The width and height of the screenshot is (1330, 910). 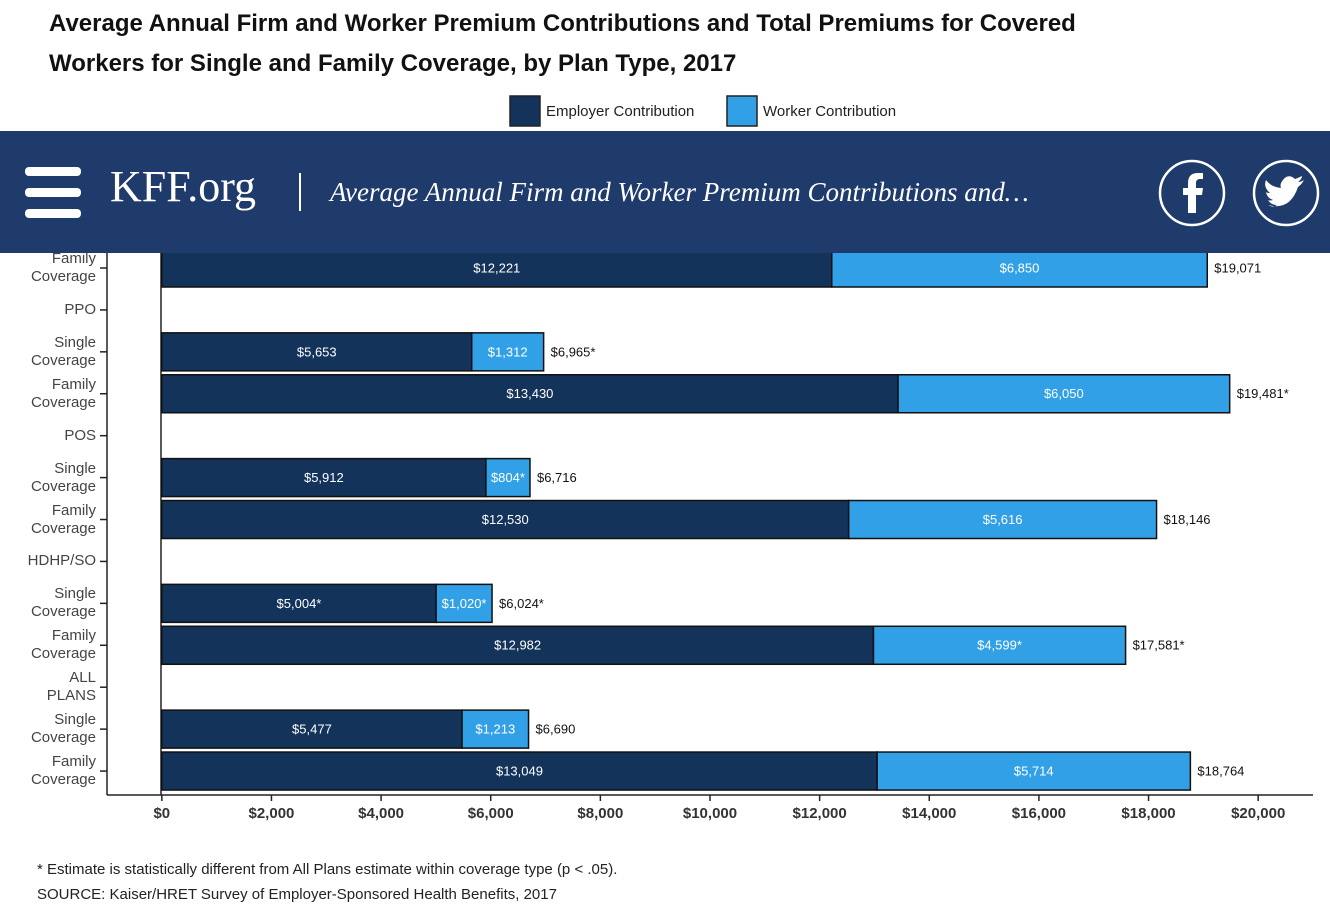 I want to click on value-label: $13,430, so click(x=529, y=393).